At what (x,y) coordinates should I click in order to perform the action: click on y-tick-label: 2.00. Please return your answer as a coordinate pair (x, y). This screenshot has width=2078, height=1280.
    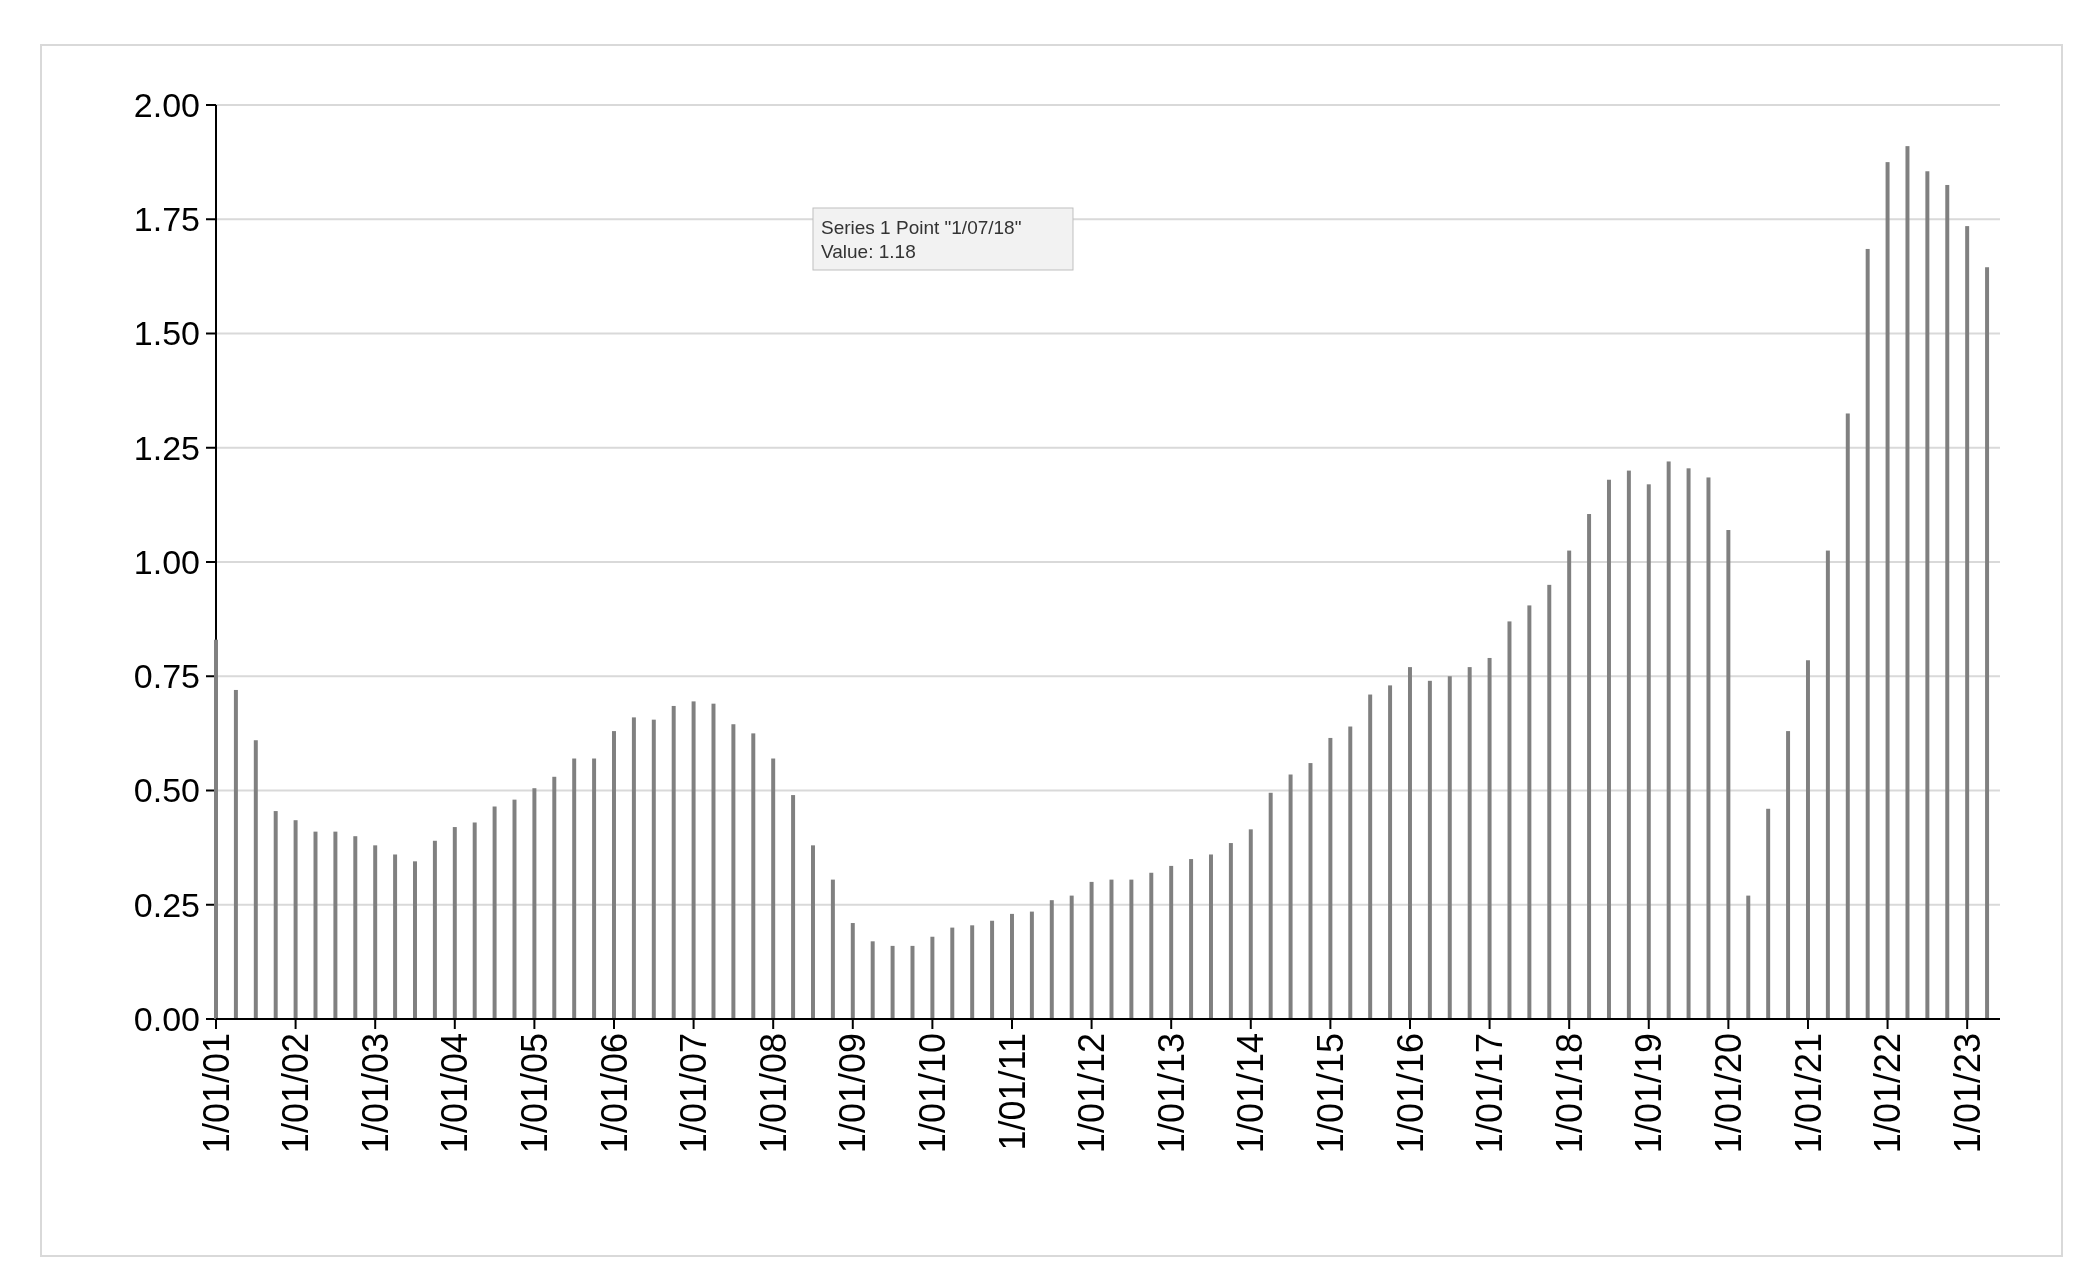
    Looking at the image, I should click on (166, 104).